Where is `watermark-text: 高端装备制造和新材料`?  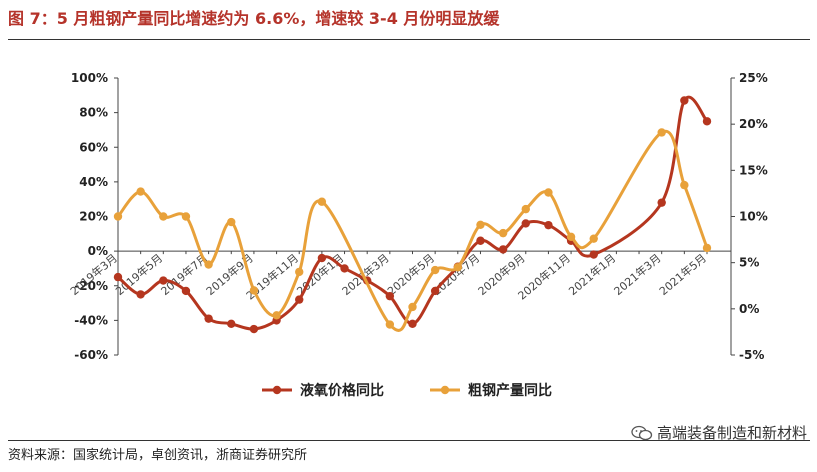 watermark-text: 高端装备制造和新材料 is located at coordinates (731, 433).